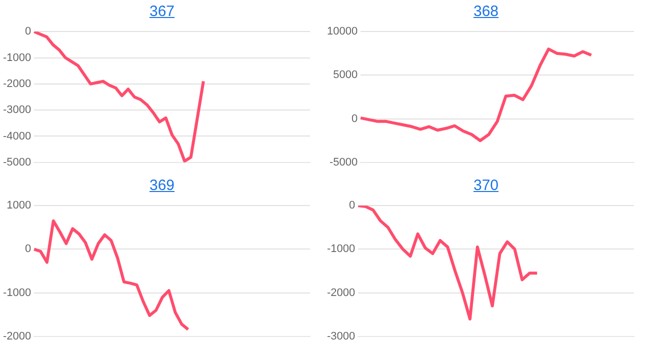 Image resolution: width=649 pixels, height=348 pixels. Describe the element at coordinates (486, 11) in the screenshot. I see `chart-title: 368` at that location.